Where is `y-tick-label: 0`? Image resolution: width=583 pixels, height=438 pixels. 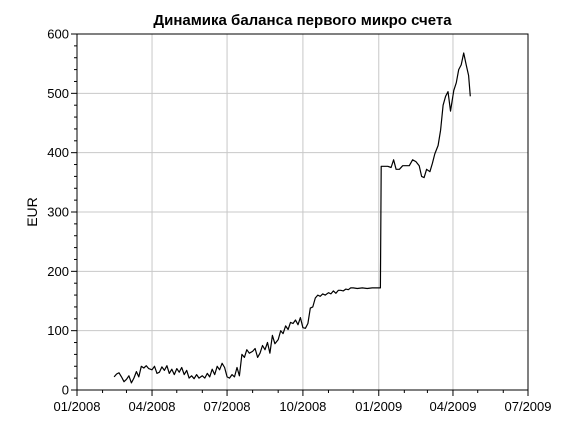 y-tick-label: 0 is located at coordinates (65, 390).